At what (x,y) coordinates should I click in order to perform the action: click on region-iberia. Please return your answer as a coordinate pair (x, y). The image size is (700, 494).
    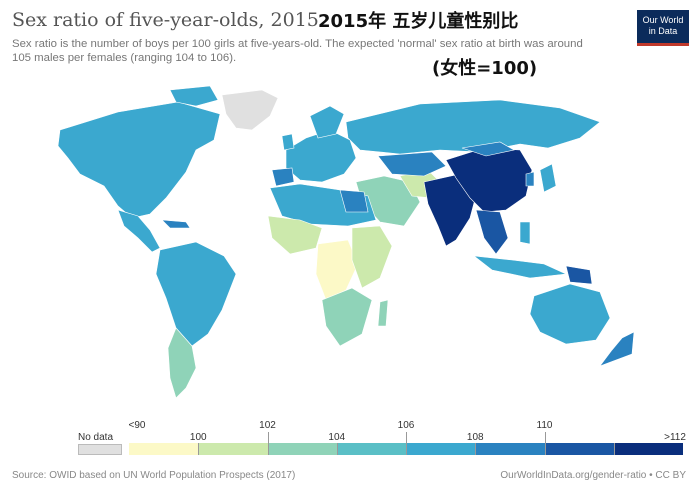
    Looking at the image, I should click on (283, 177).